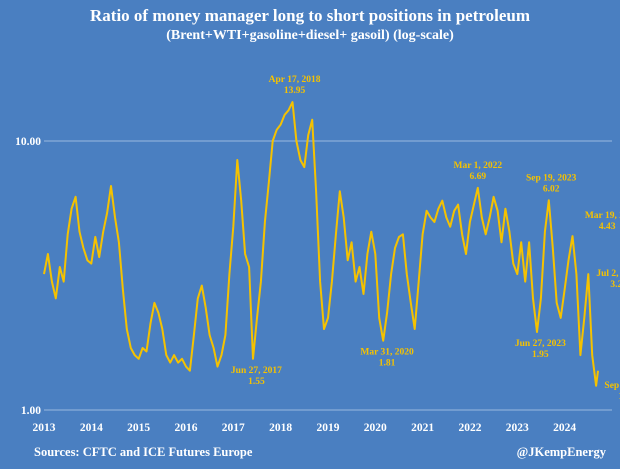 Image resolution: width=620 pixels, height=469 pixels. Describe the element at coordinates (551, 189) in the screenshot. I see `annotation-label: 6.02` at that location.